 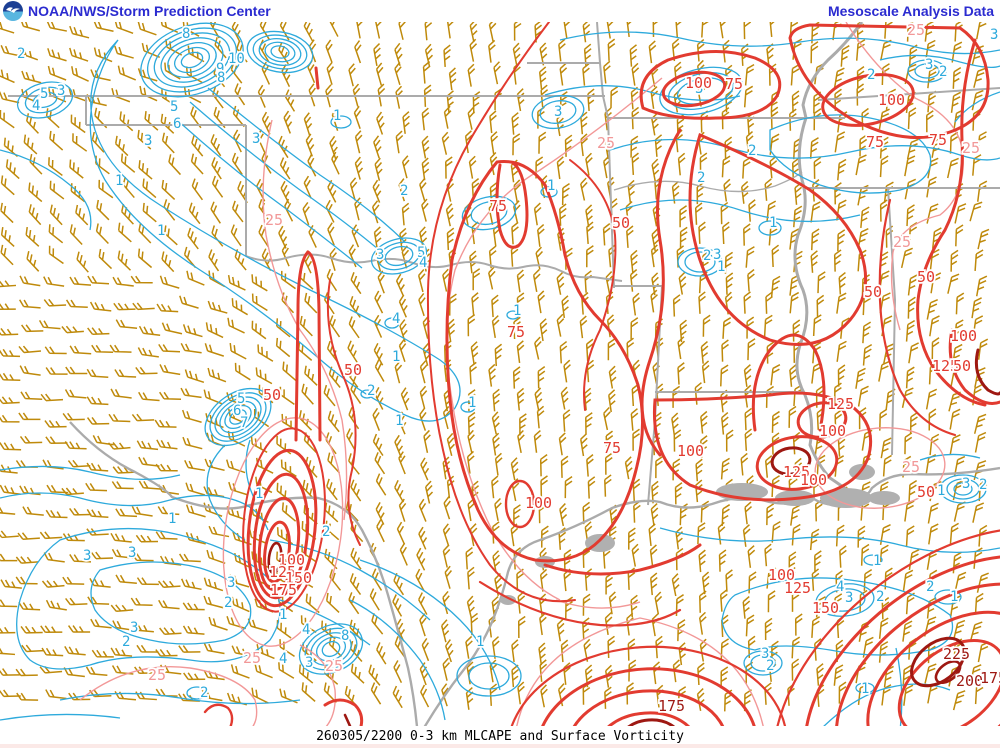 What do you see at coordinates (236, 59) in the screenshot?
I see `contour-label: 10` at bounding box center [236, 59].